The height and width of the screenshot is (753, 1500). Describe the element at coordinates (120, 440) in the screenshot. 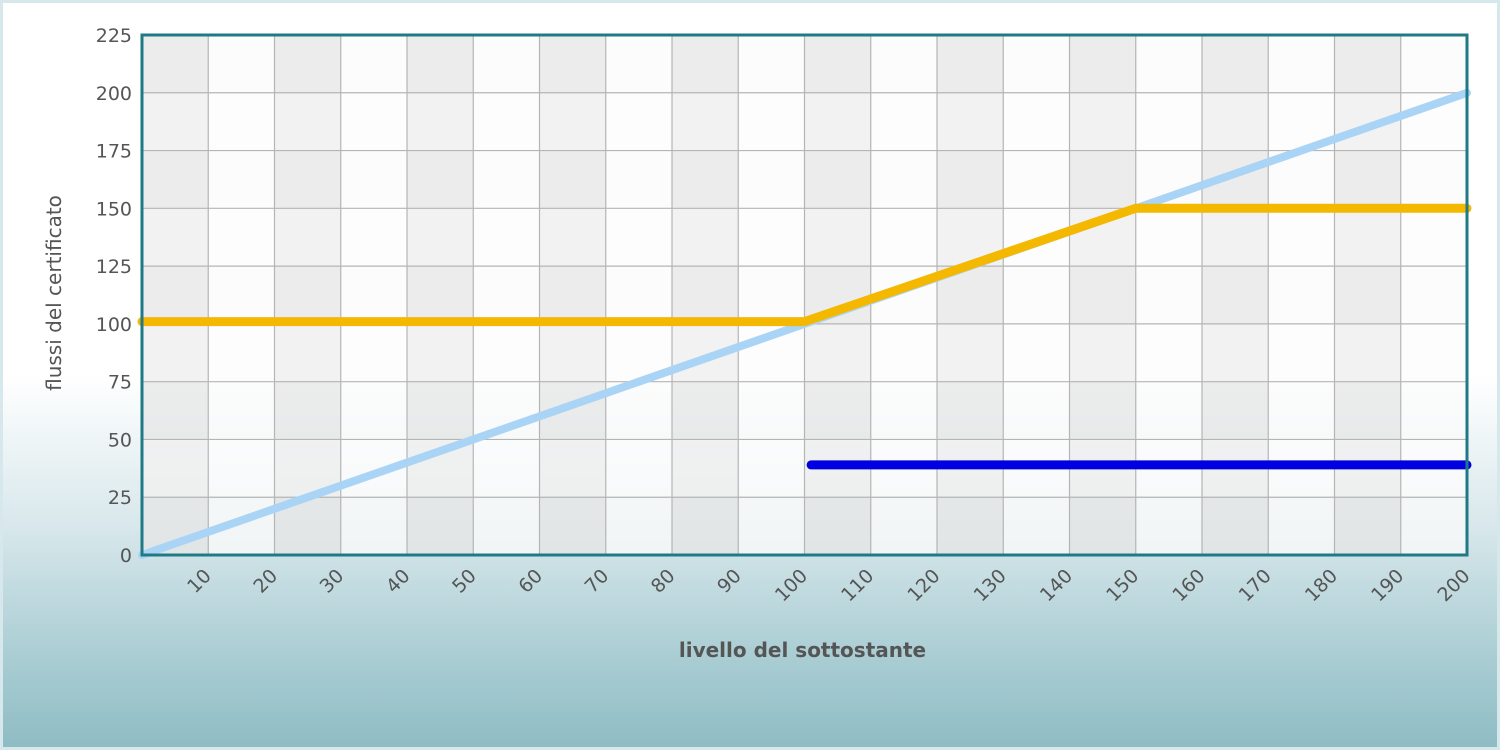

I see `y-tick-label: 50` at that location.